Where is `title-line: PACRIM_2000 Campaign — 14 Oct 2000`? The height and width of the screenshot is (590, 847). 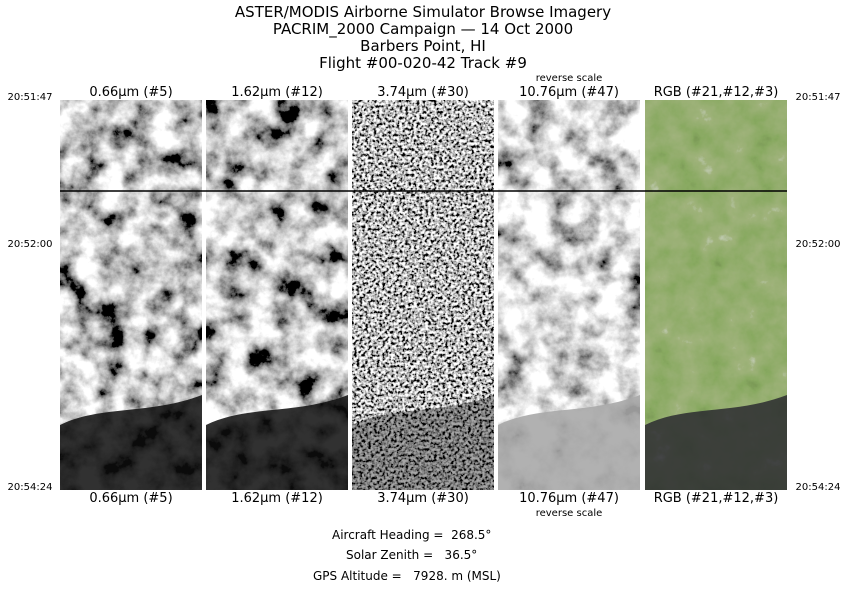
title-line: PACRIM_2000 Campaign — 14 Oct 2000 is located at coordinates (423, 29).